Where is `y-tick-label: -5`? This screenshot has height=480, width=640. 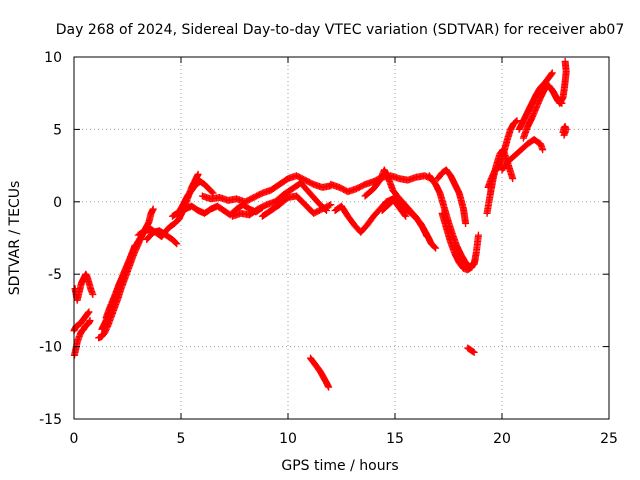
y-tick-label: -5 is located at coordinates (55, 275).